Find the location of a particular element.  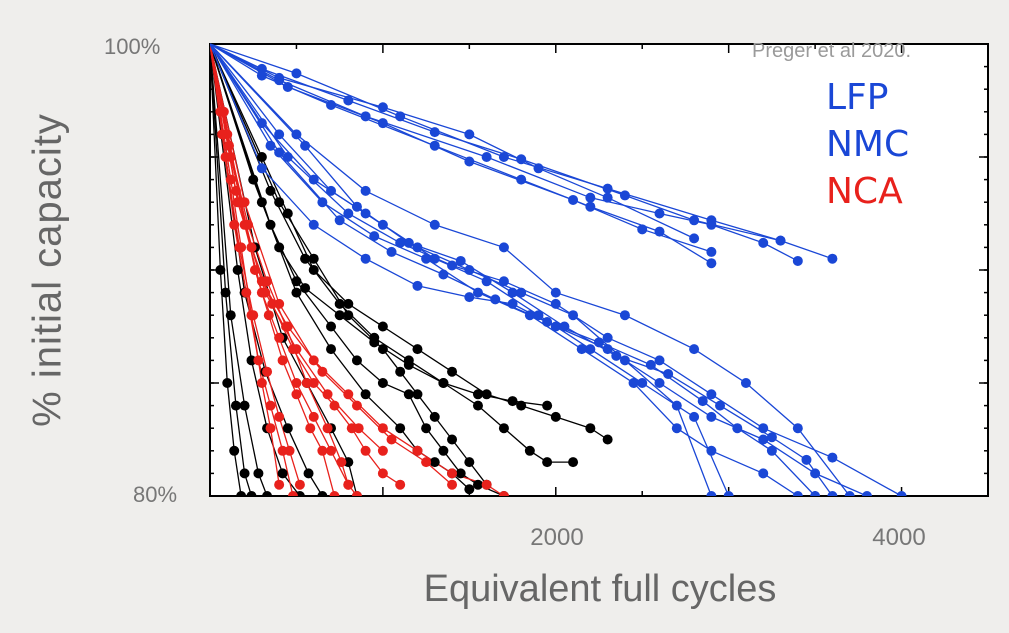

legend: LFP NMC NCA is located at coordinates (867, 144).